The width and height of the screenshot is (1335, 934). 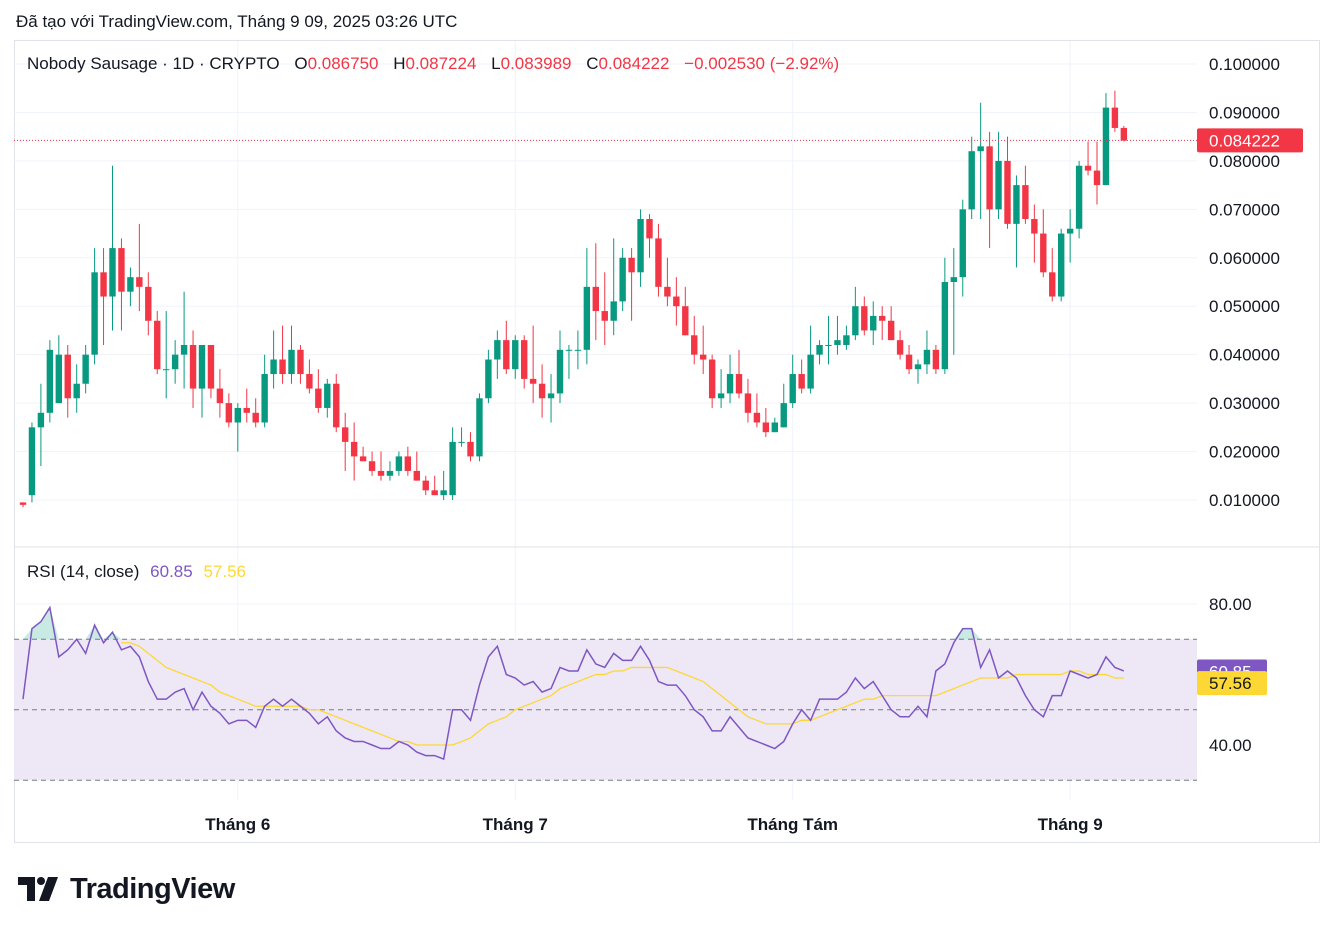 What do you see at coordinates (83, 571) in the screenshot?
I see `rsi-title: RSI (14, close)` at bounding box center [83, 571].